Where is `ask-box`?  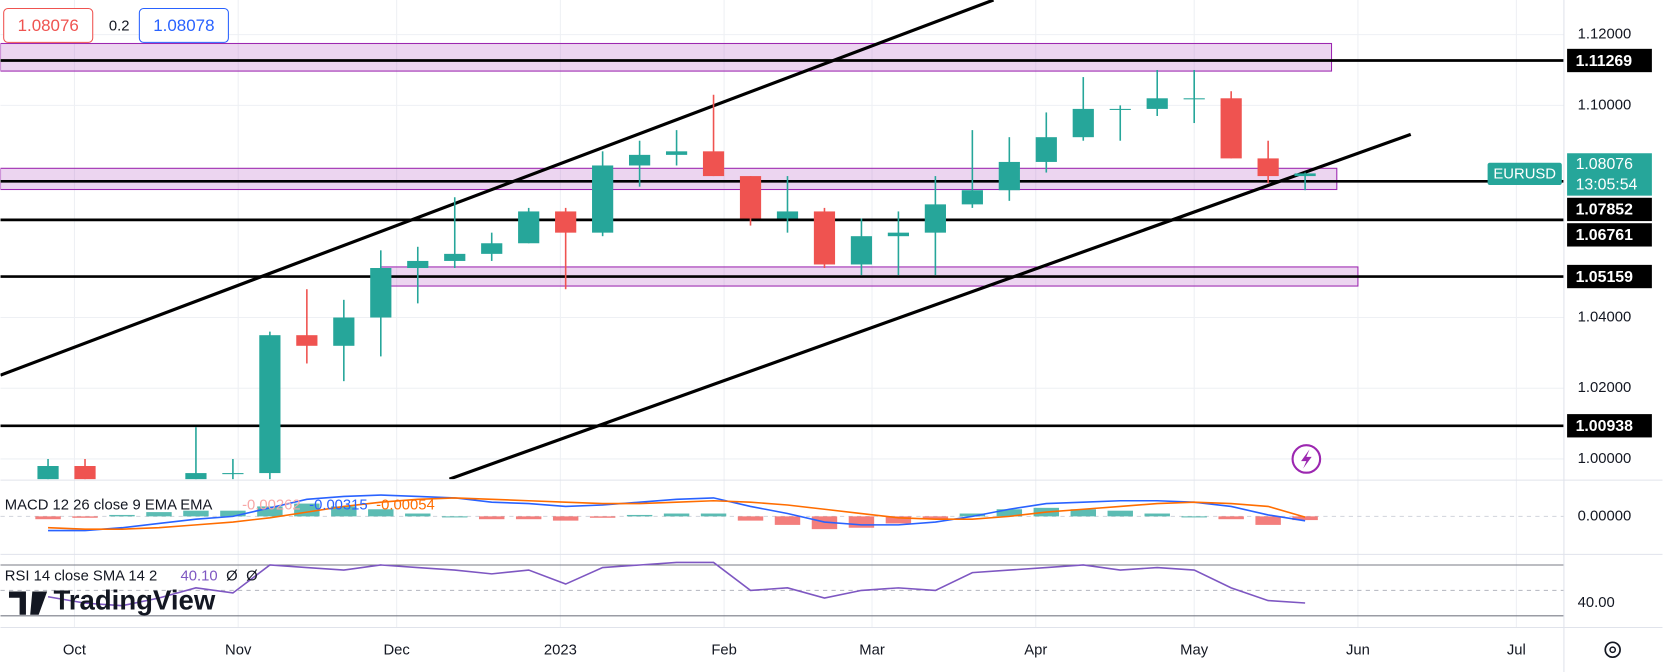
ask-box is located at coordinates (183, 25).